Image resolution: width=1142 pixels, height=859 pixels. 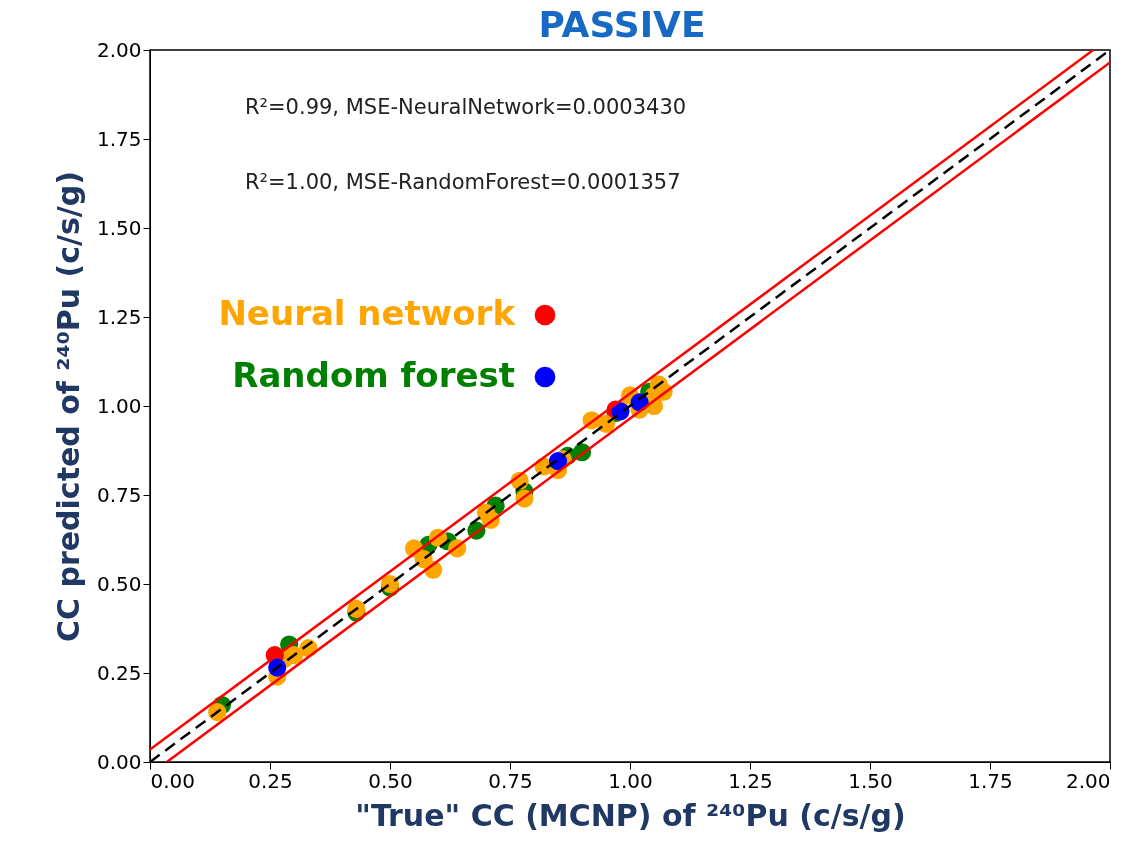 I want to click on y-tick-label: 1.75, so click(x=119, y=138).